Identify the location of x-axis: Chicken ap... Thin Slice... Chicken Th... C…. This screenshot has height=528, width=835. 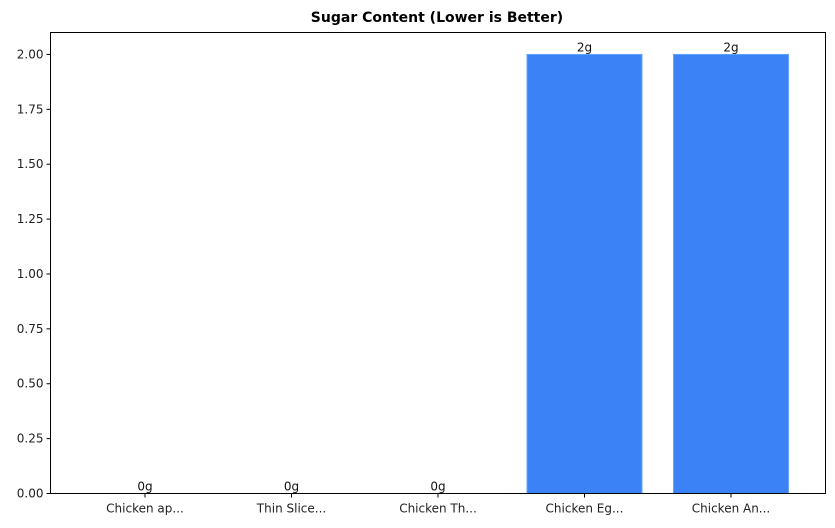
(438, 504).